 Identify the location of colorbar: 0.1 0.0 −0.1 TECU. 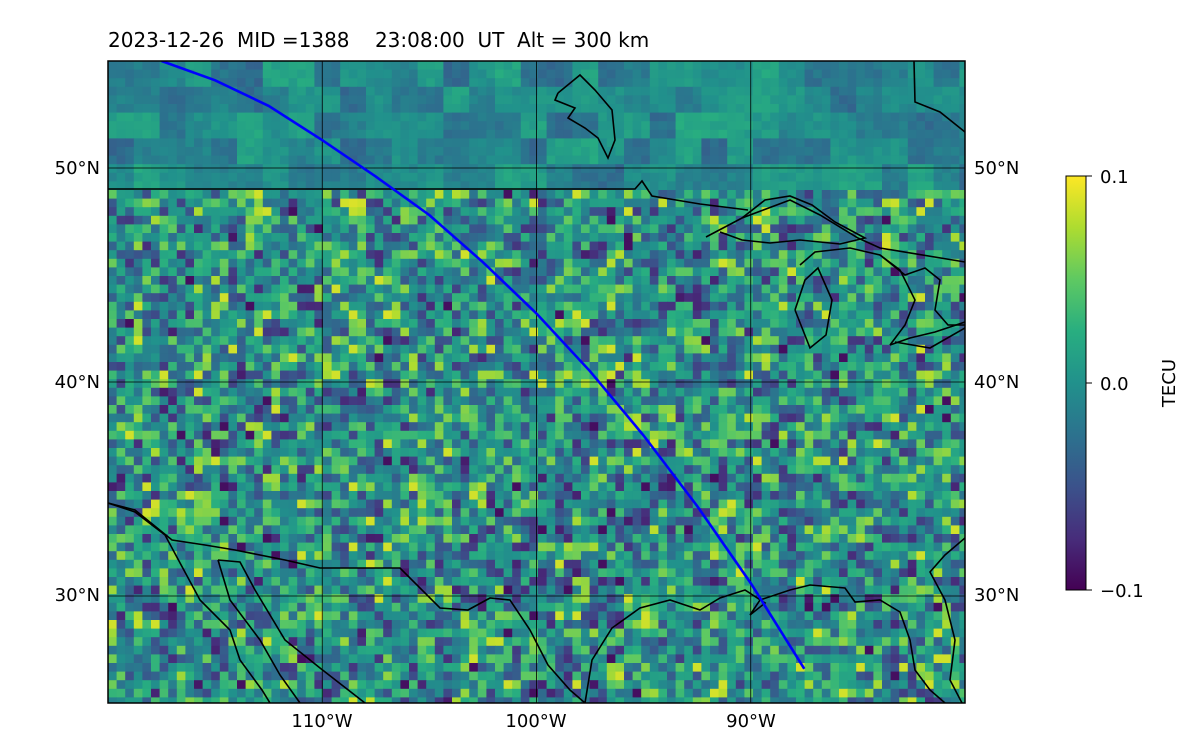
(1122, 384).